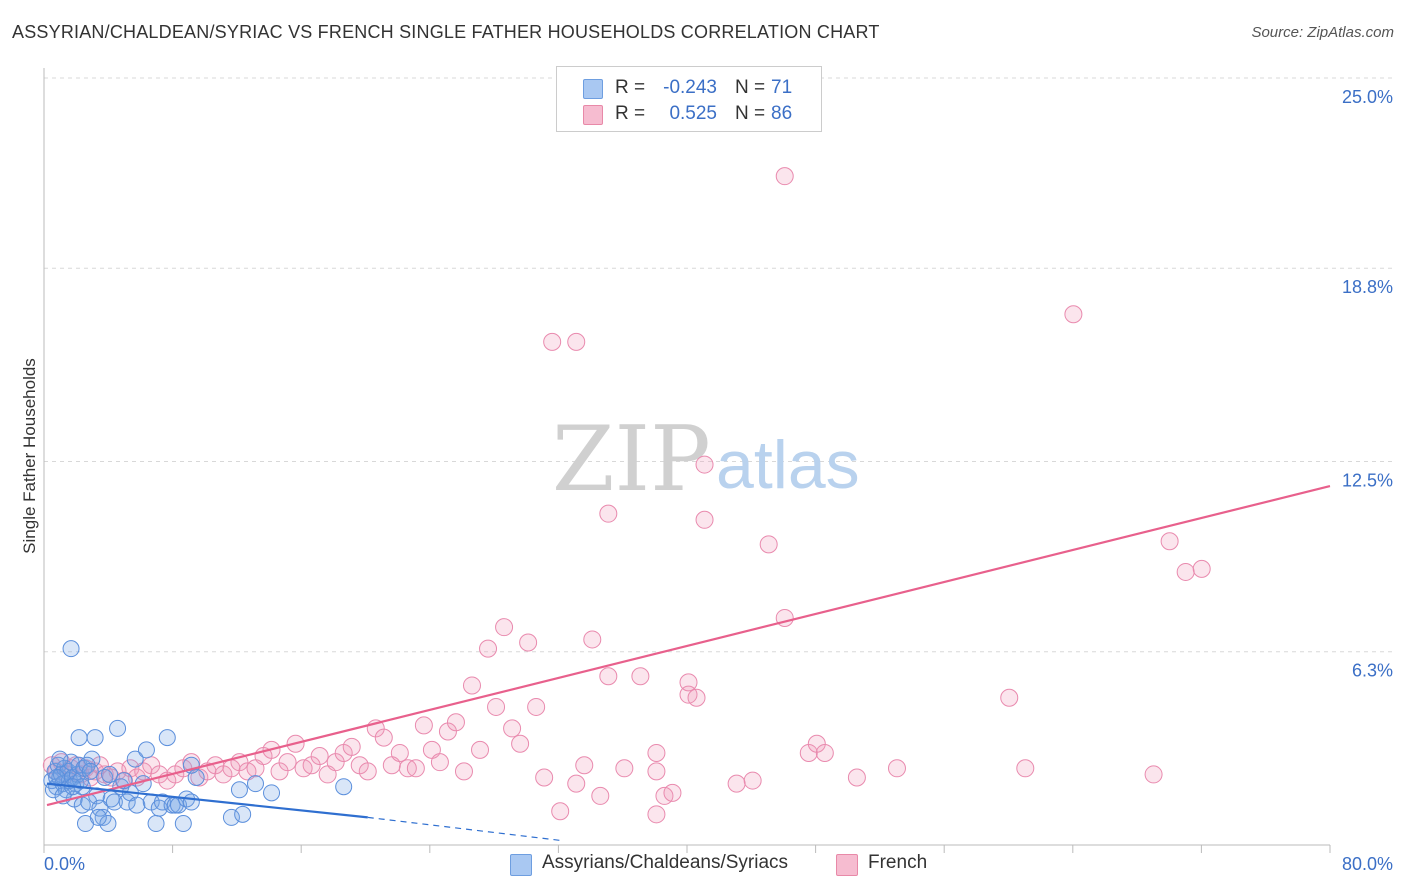 The image size is (1406, 892). What do you see at coordinates (1367, 864) in the screenshot?
I see `x-tick-label: 80.0%` at bounding box center [1367, 864].